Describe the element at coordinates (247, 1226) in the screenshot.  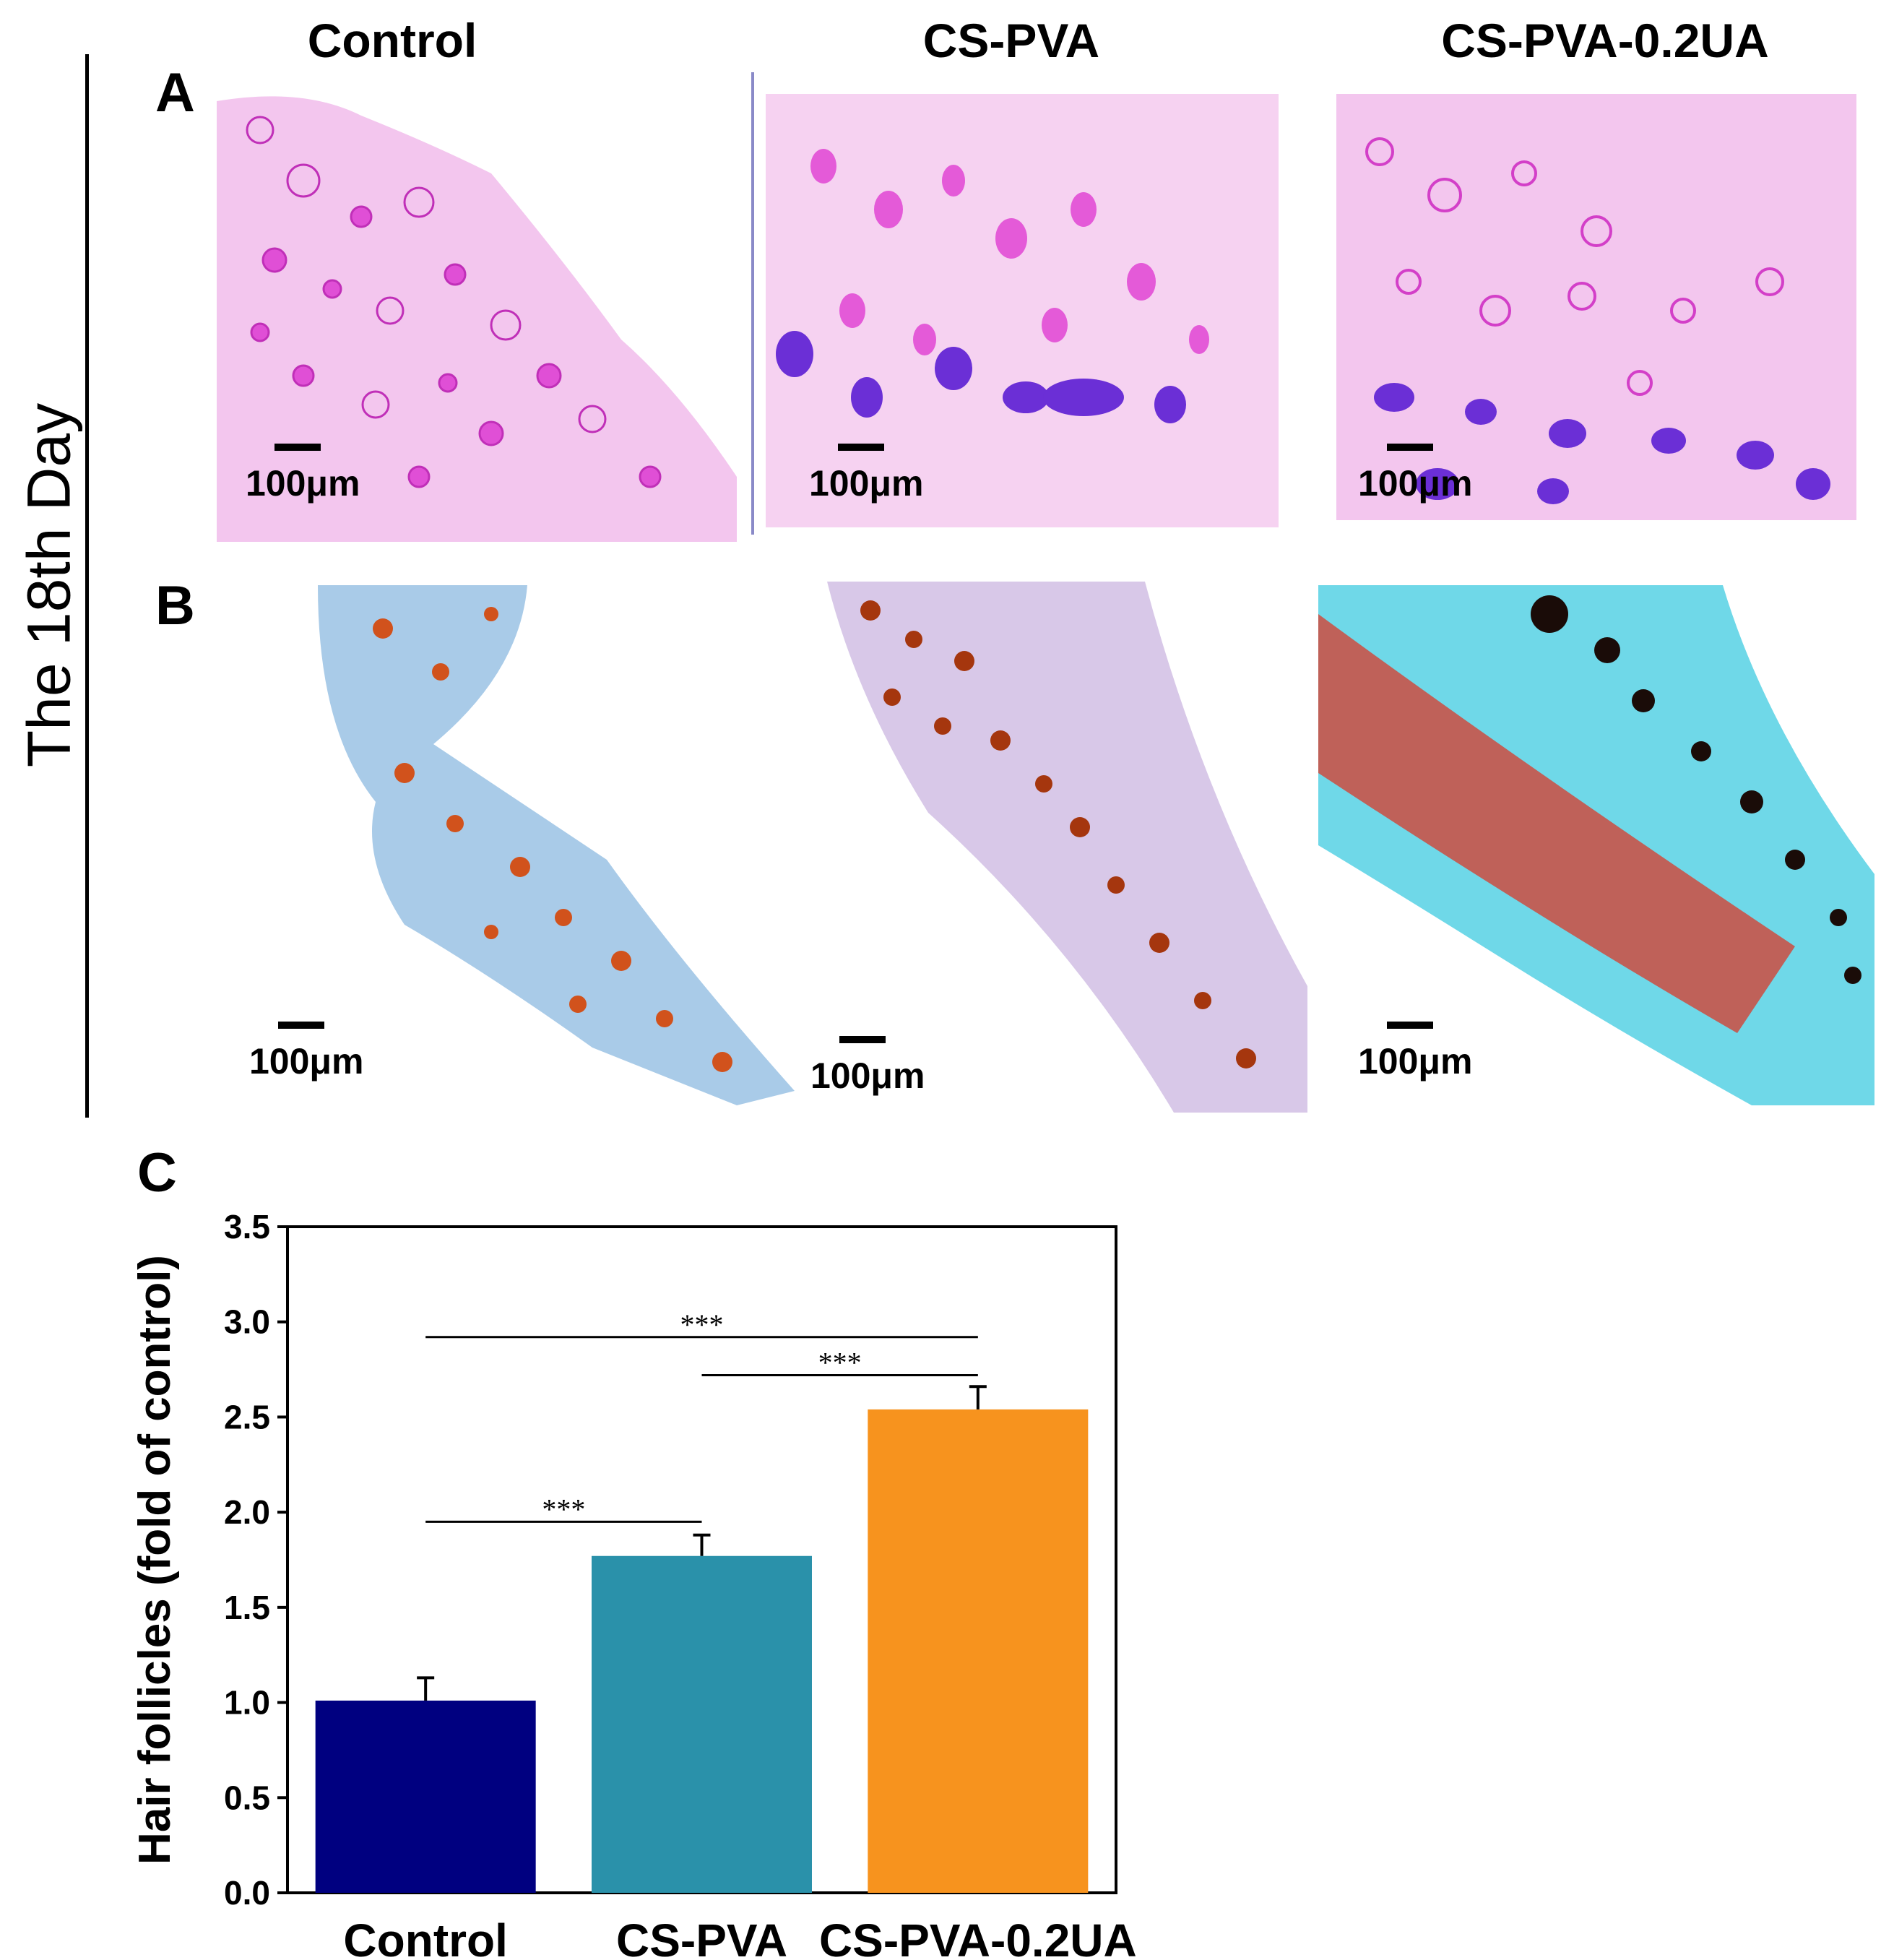
I see `y-tick-label: 3.5` at that location.